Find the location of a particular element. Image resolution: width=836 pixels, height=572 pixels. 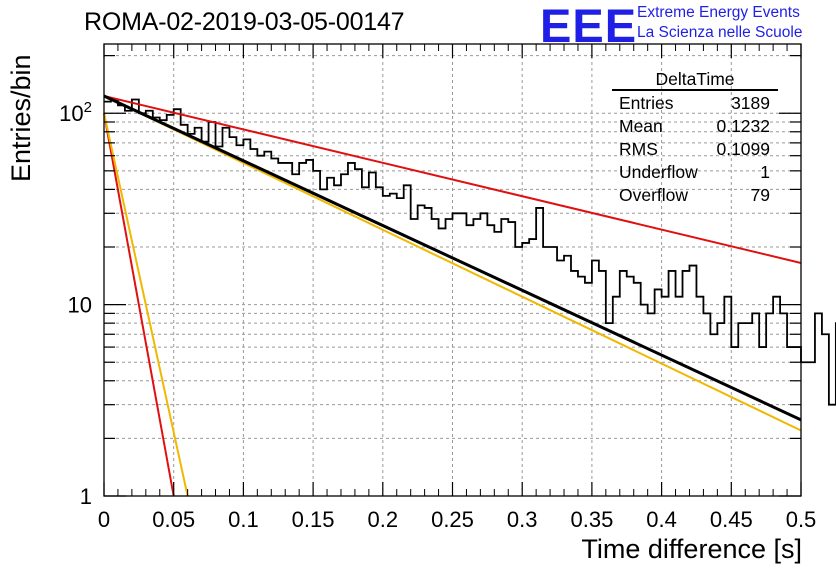

fit-line-yellow is located at coordinates (146, 305).